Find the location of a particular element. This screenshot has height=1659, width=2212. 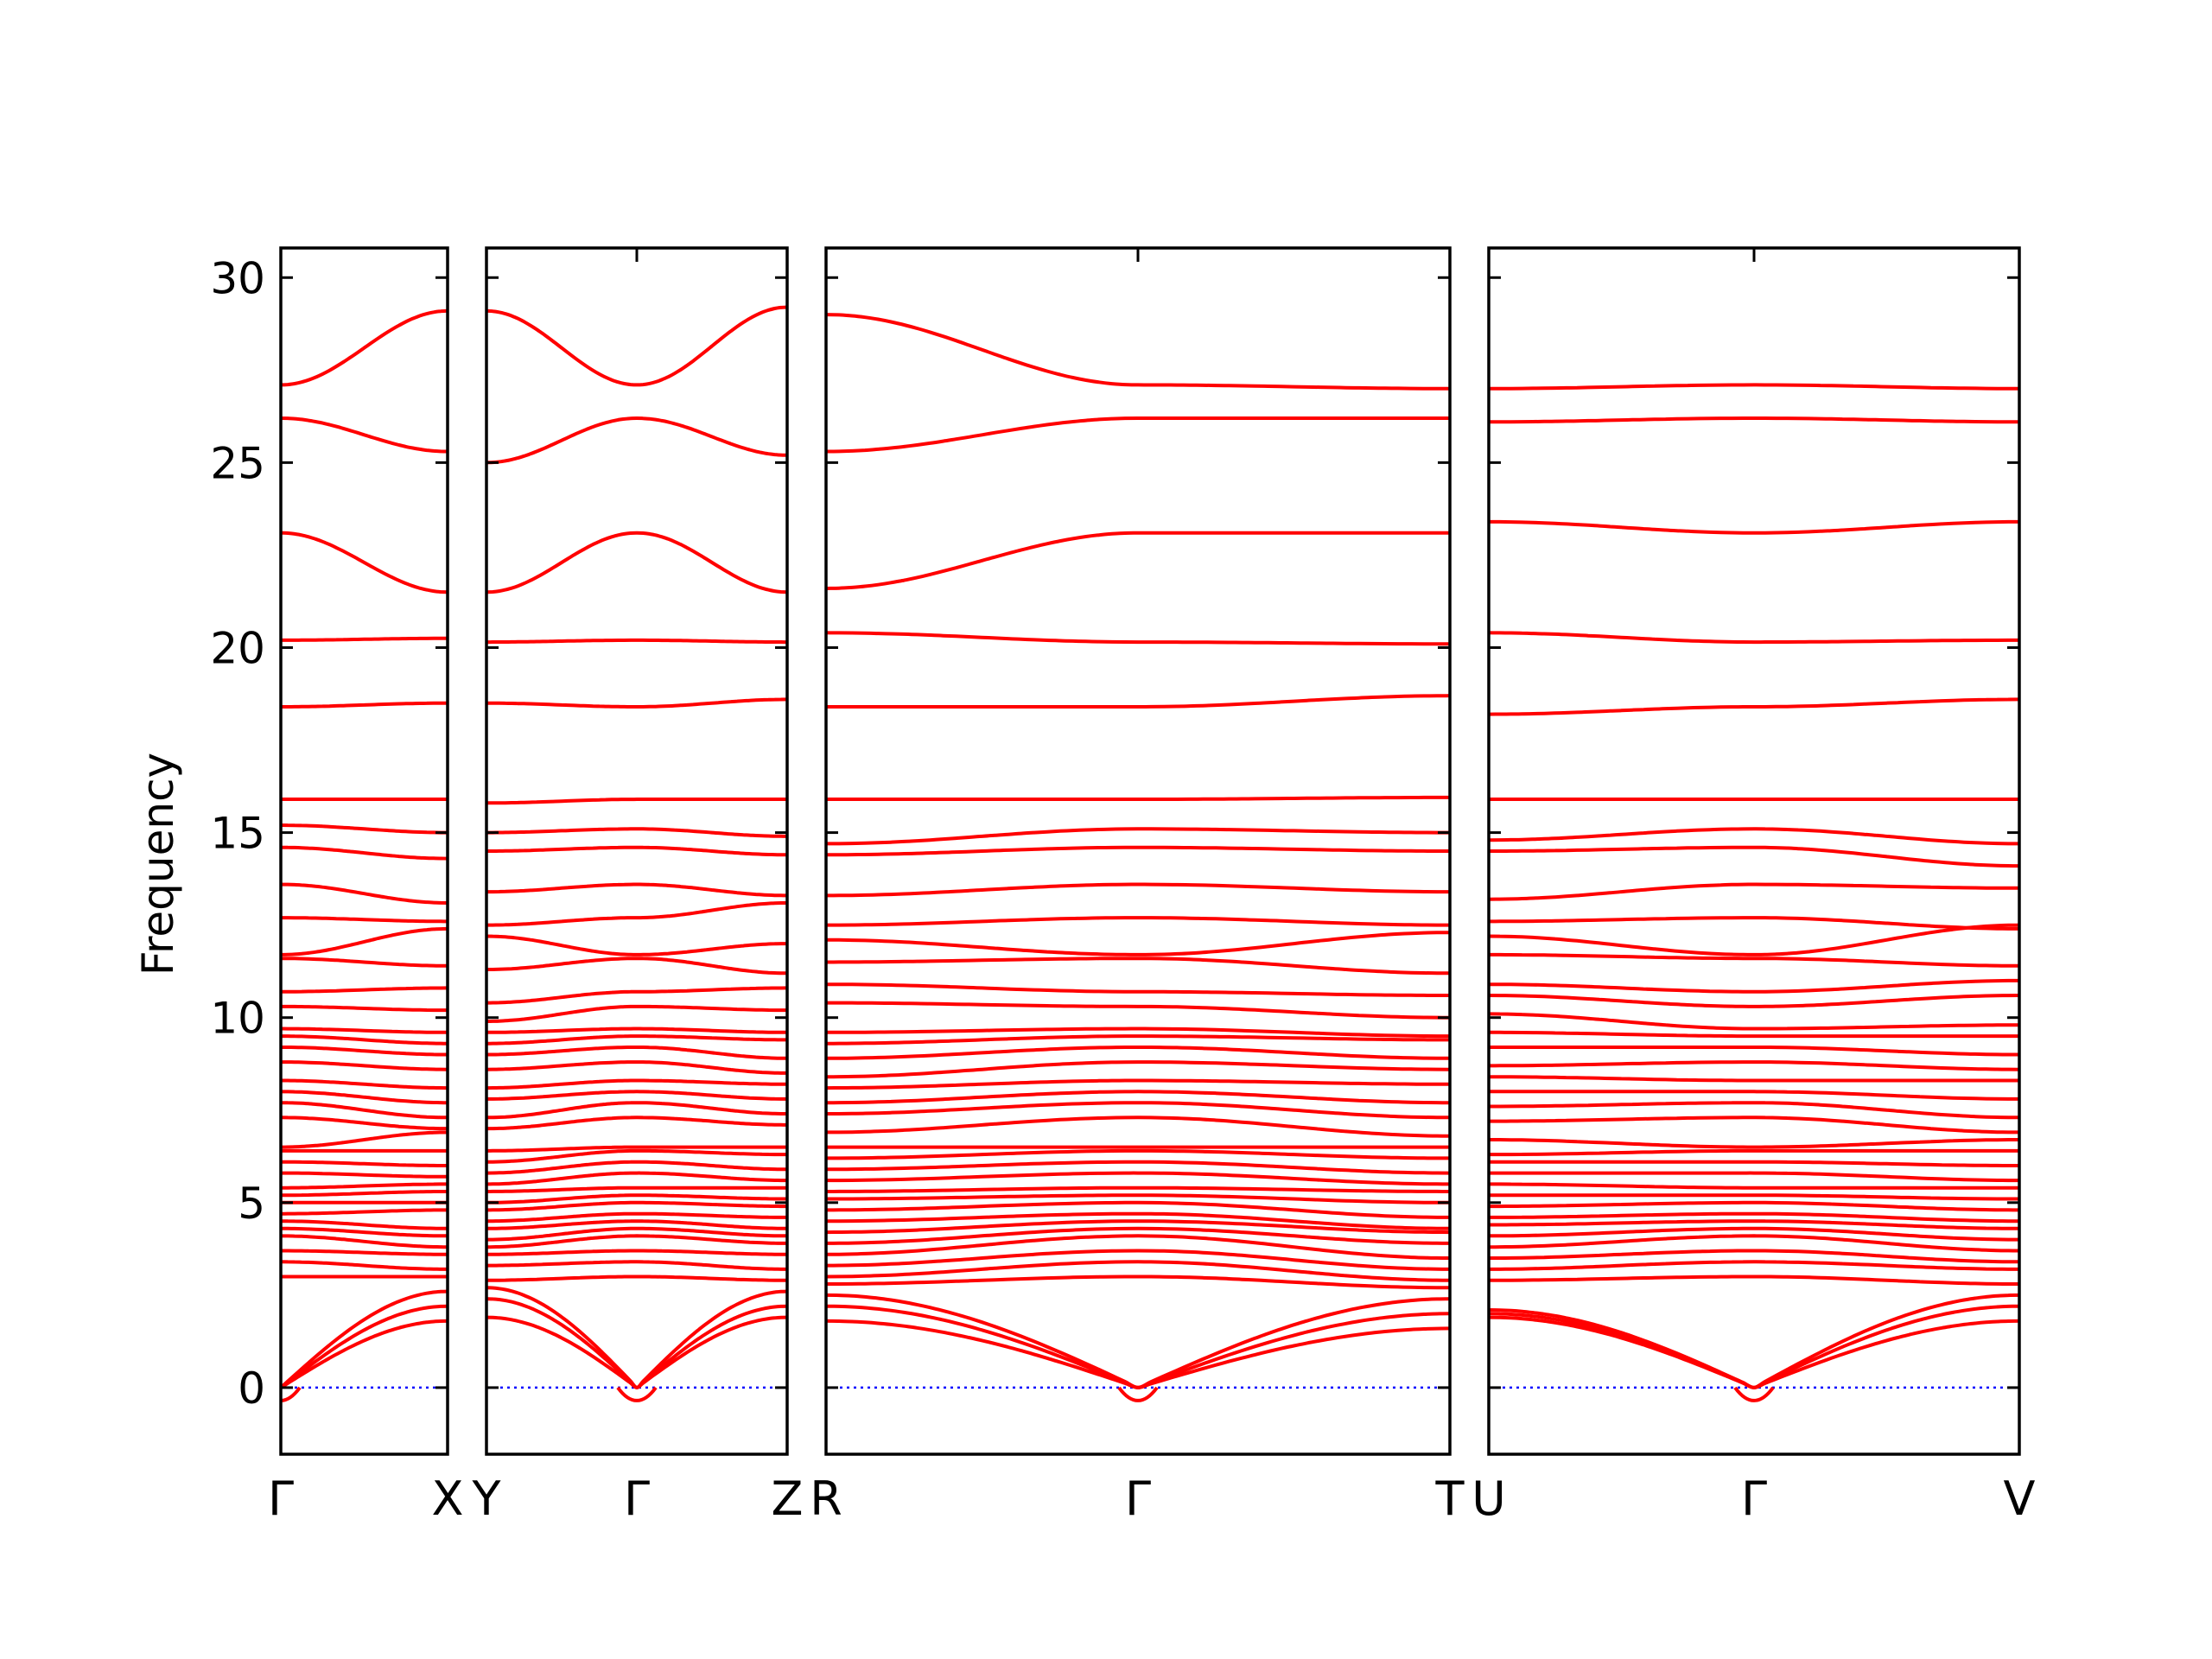

k-point-label: V is located at coordinates (2020, 1498).